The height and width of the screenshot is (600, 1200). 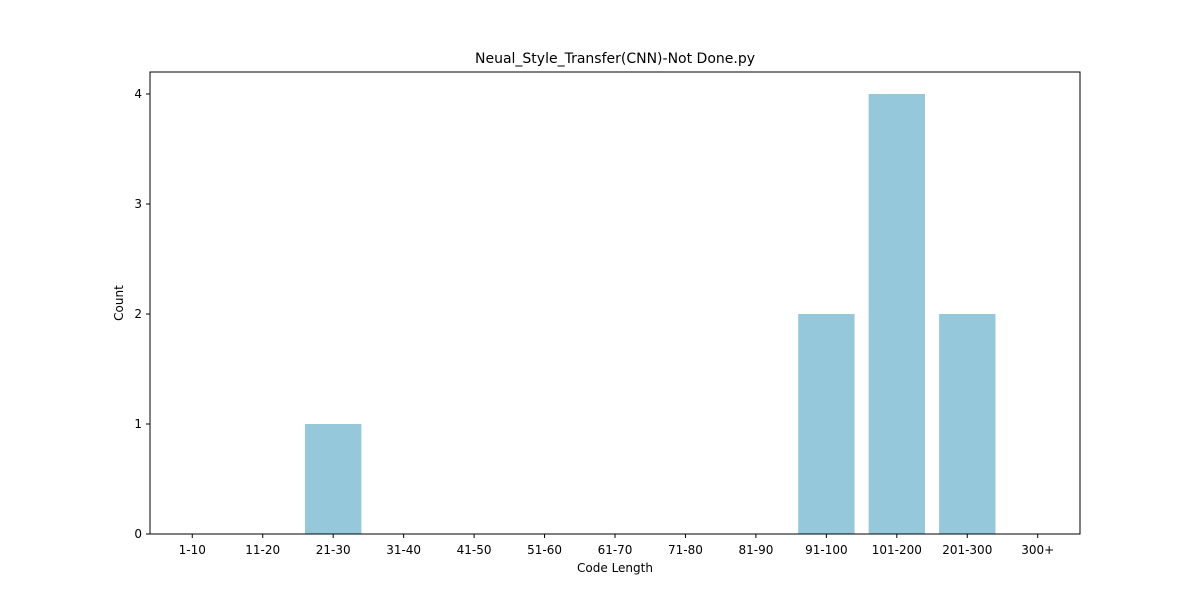 What do you see at coordinates (685, 550) in the screenshot?
I see `x-tick-label: 71-80` at bounding box center [685, 550].